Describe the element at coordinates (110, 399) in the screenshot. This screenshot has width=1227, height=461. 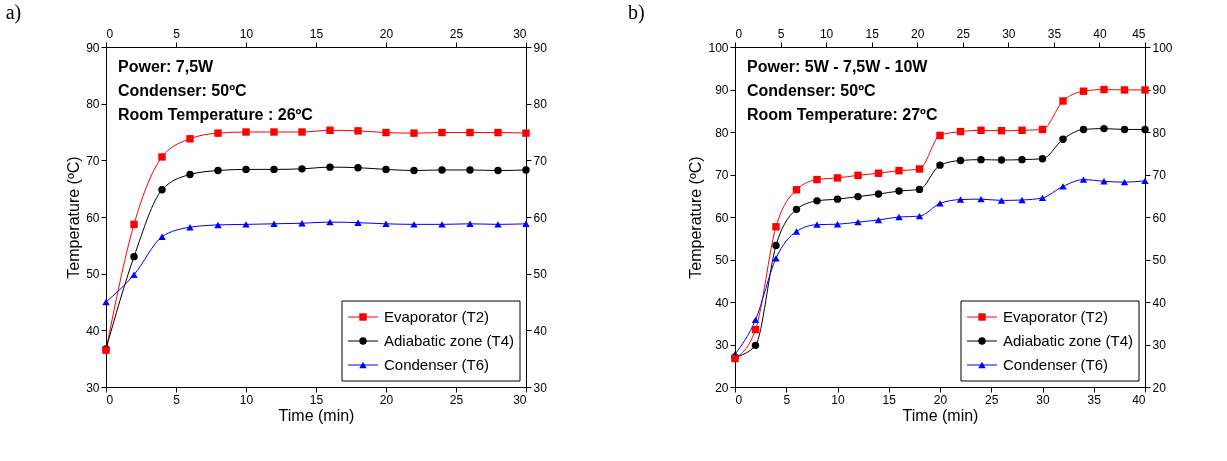
I see `x-tick-label: 0` at that location.